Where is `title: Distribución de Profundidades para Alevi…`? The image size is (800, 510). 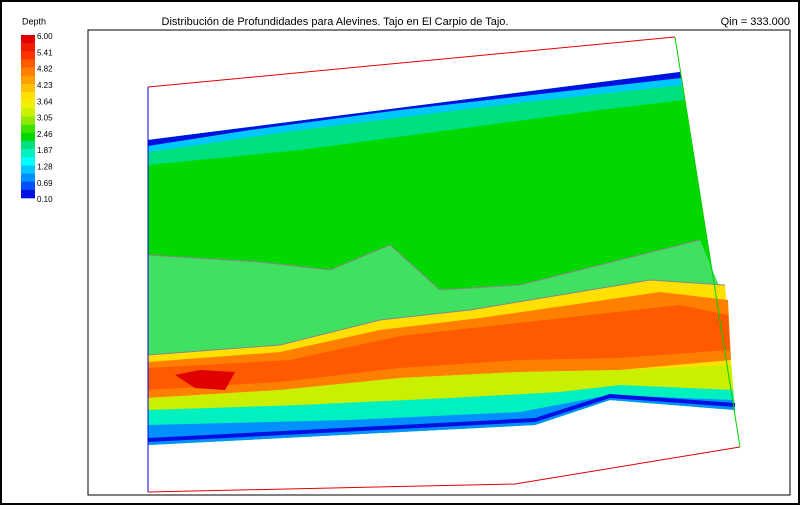
title: Distribución de Profundidades para Alevi… is located at coordinates (335, 22).